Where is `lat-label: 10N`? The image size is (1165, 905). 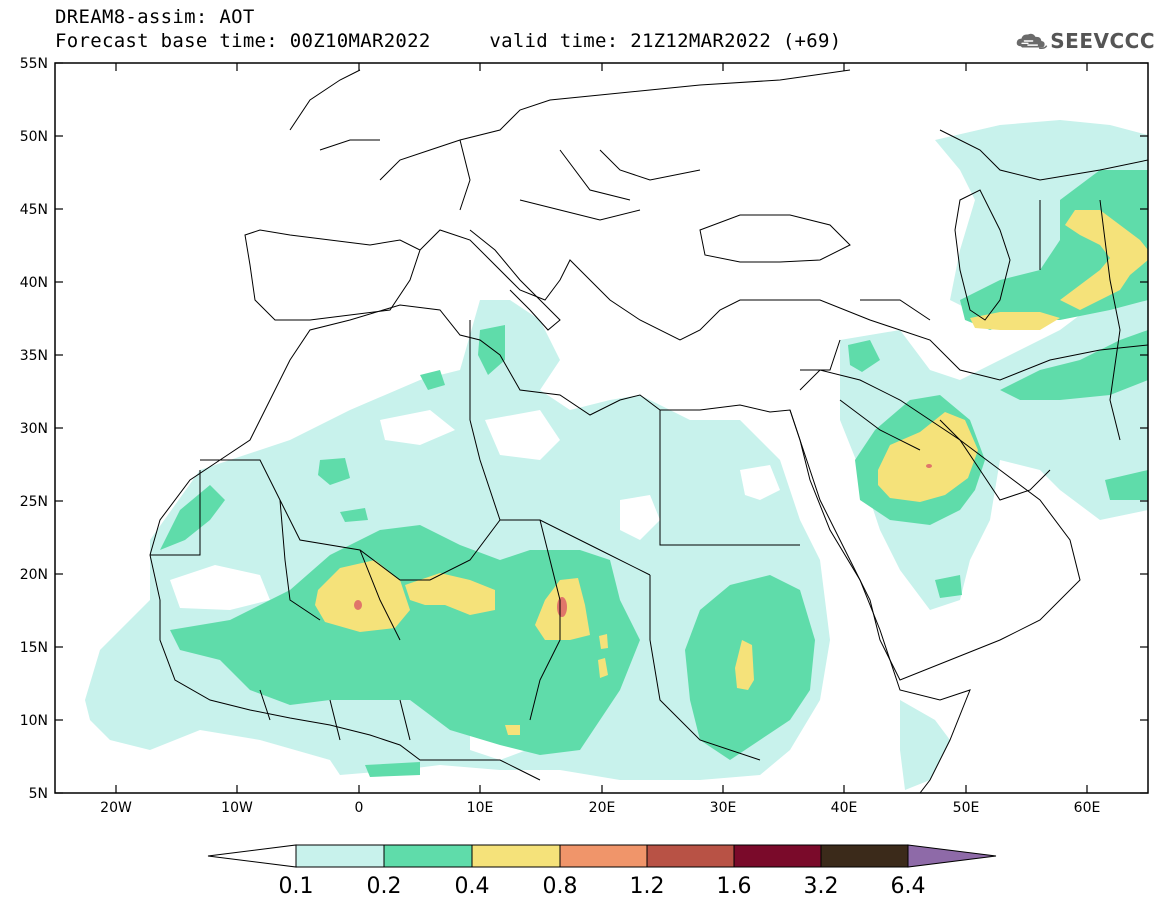 lat-label: 10N is located at coordinates (34, 721).